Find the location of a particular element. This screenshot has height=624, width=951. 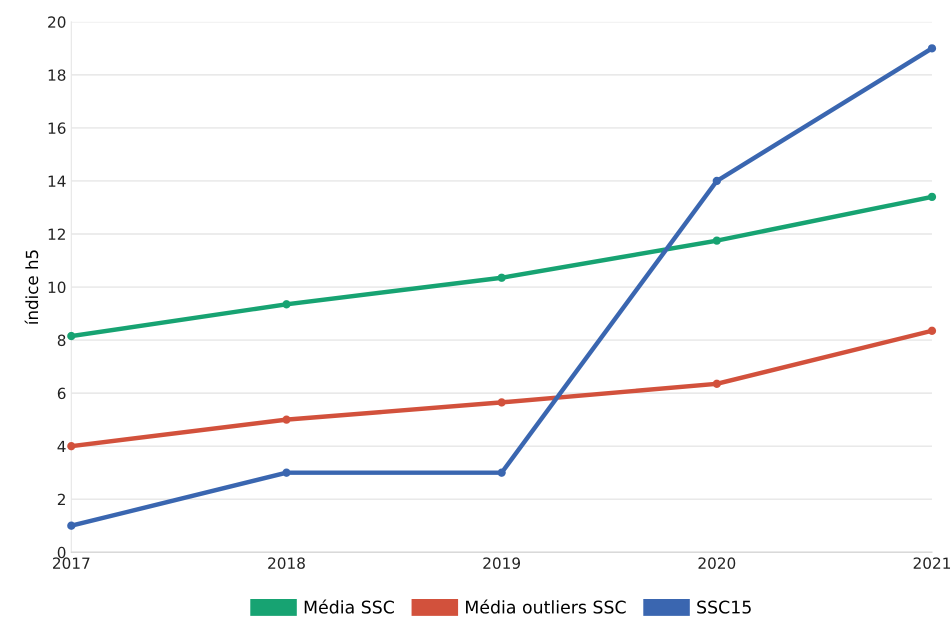

x-tick-label: 2018 is located at coordinates (286, 563).